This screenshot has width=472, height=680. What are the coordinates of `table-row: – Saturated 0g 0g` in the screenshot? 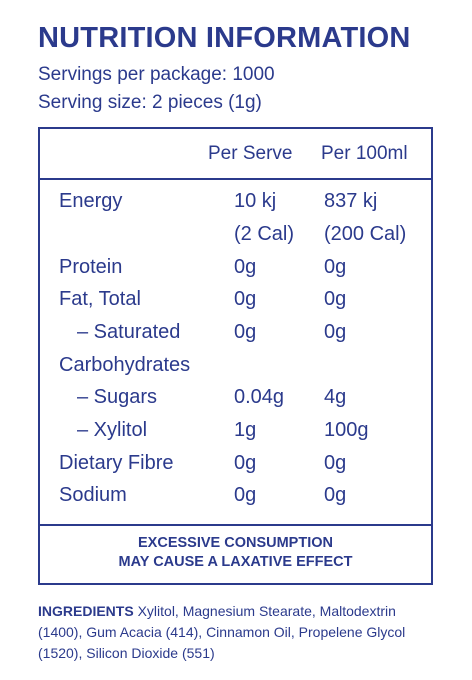 It's located at (235, 337).